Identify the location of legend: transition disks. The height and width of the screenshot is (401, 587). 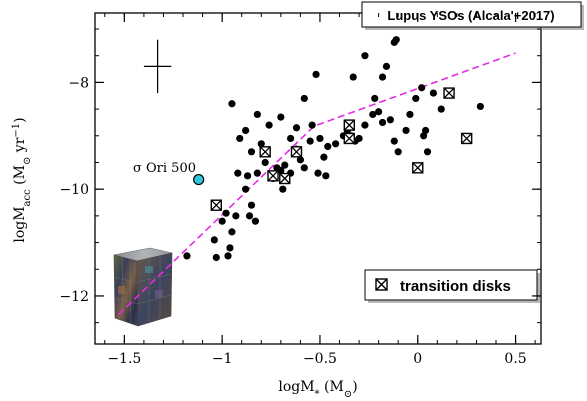
(452, 286).